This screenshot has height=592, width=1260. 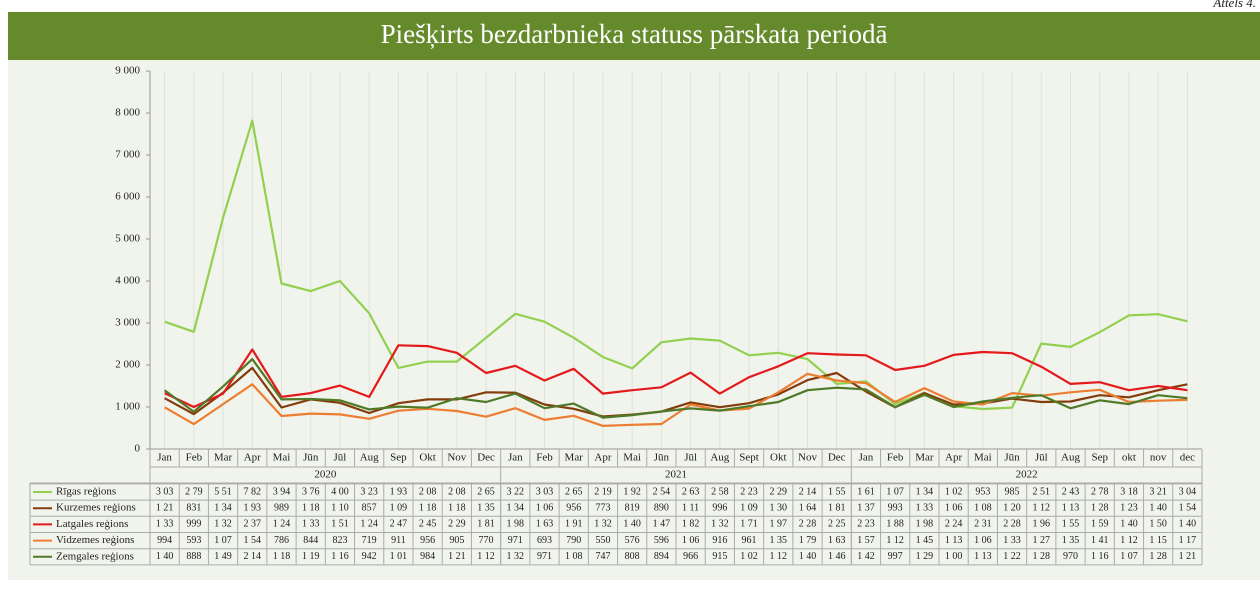 I want to click on data-label: 3 04, so click(x=1188, y=491).